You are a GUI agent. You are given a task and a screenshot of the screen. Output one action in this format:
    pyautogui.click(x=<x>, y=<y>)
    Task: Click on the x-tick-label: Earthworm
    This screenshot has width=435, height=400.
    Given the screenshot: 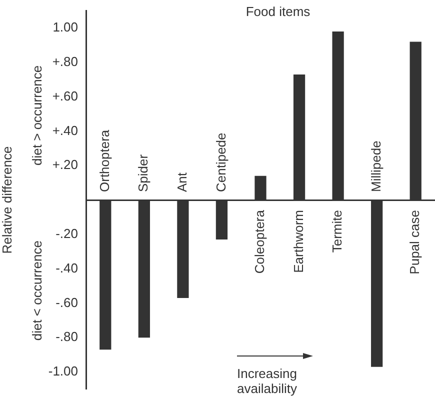 What is the action you would take?
    pyautogui.click(x=298, y=241)
    